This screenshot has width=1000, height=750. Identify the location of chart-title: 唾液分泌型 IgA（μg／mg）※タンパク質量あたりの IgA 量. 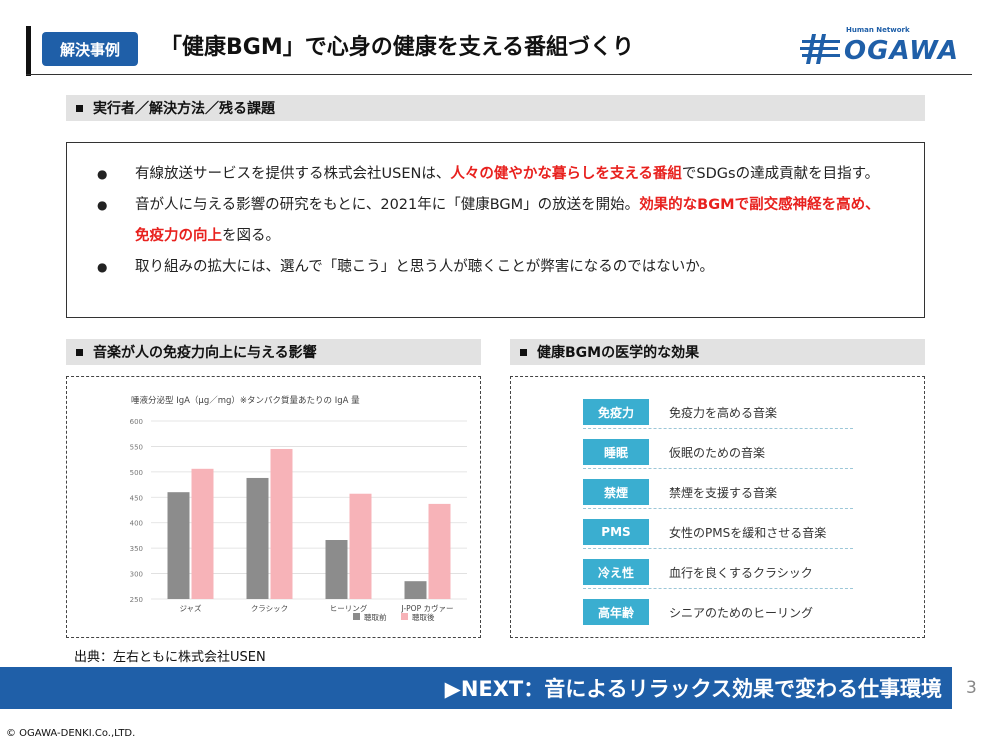
(245, 400).